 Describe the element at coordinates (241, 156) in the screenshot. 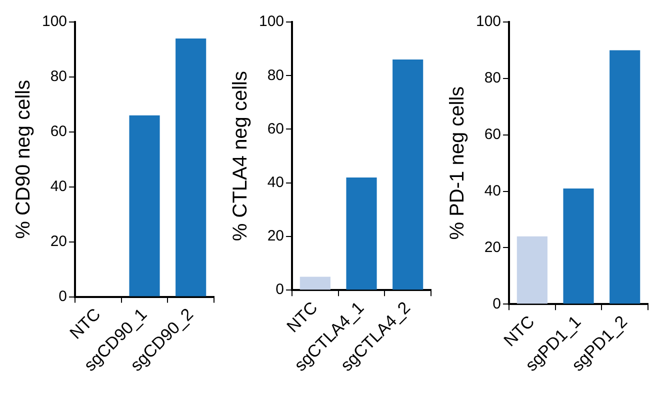

I see `y-axis-title: % CTLA4 neg cells` at that location.